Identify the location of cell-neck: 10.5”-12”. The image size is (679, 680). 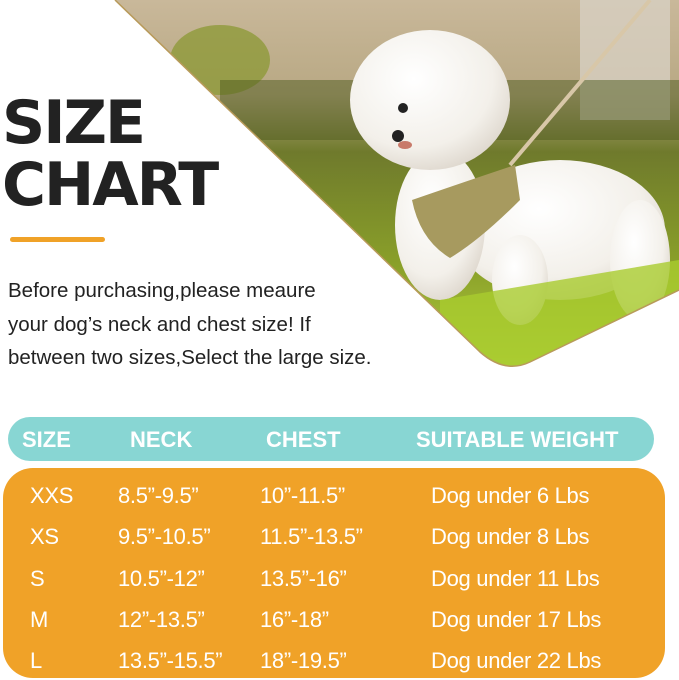
(161, 578).